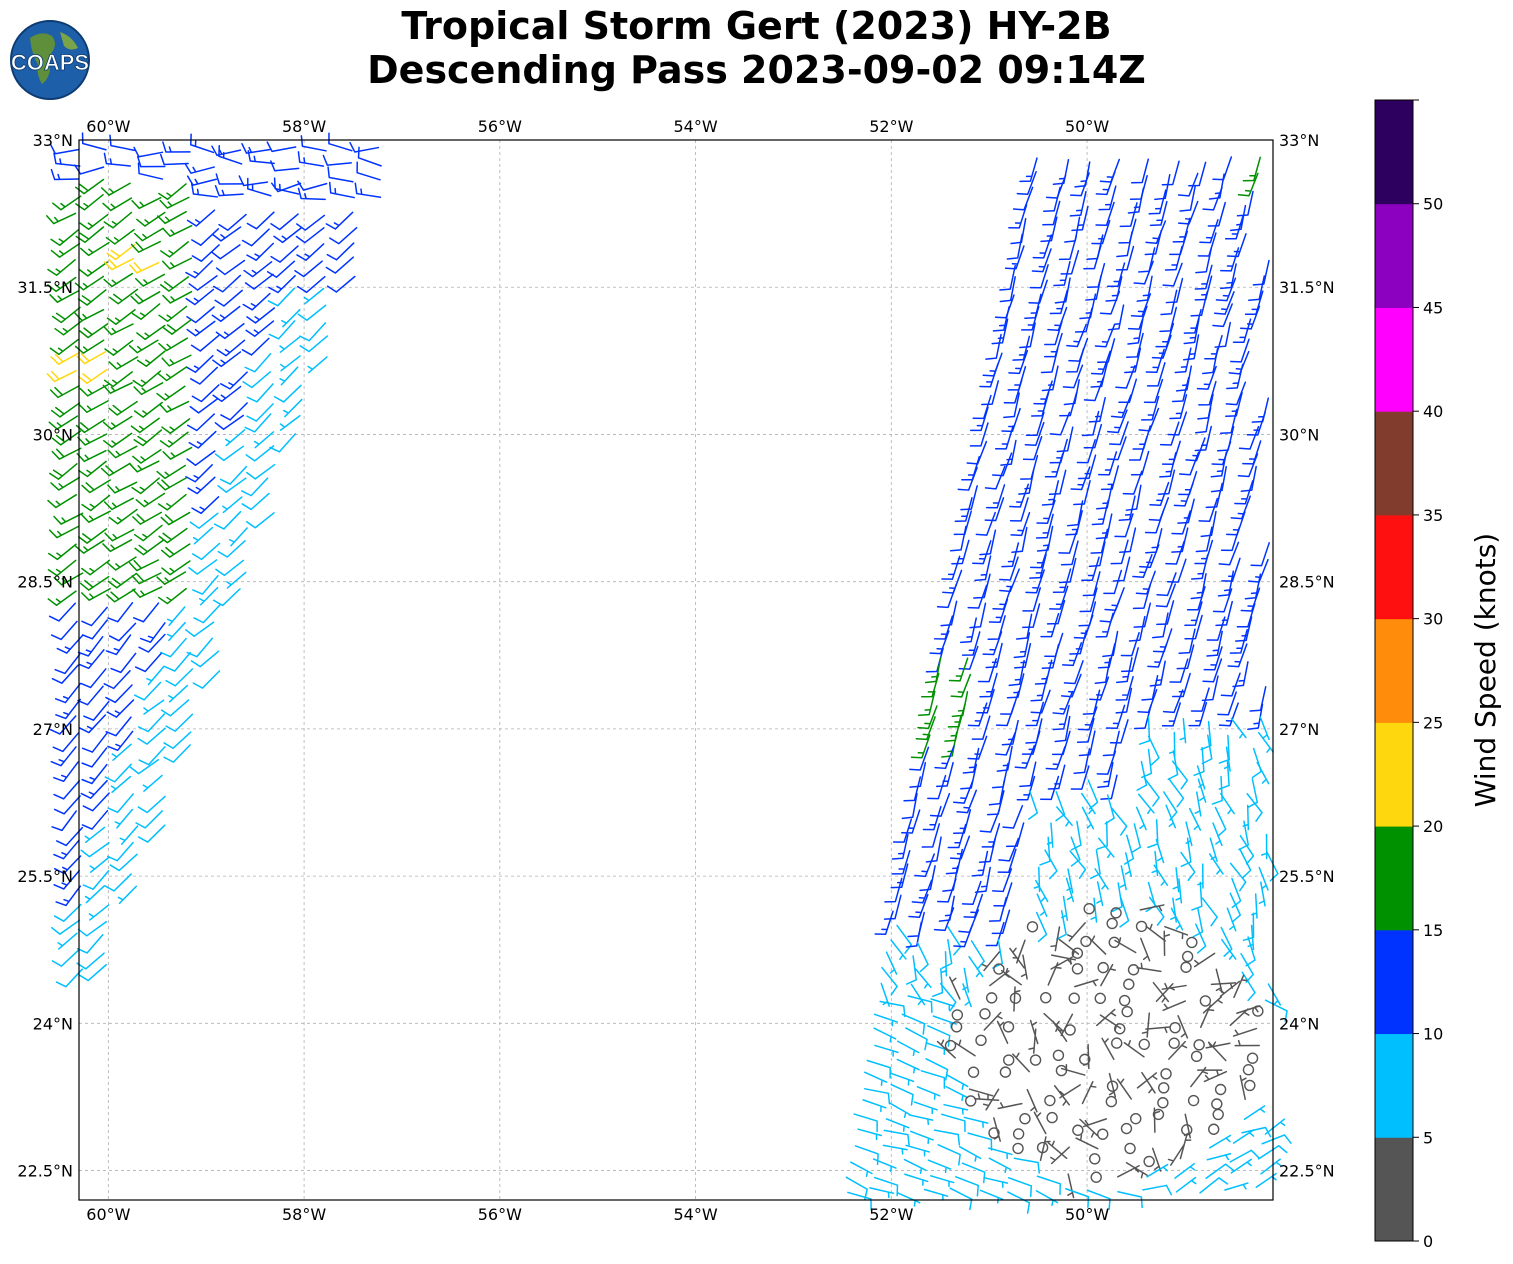 This screenshot has height=1264, width=1513. I want to click on colorbar-tick-label: 35, so click(1433, 515).